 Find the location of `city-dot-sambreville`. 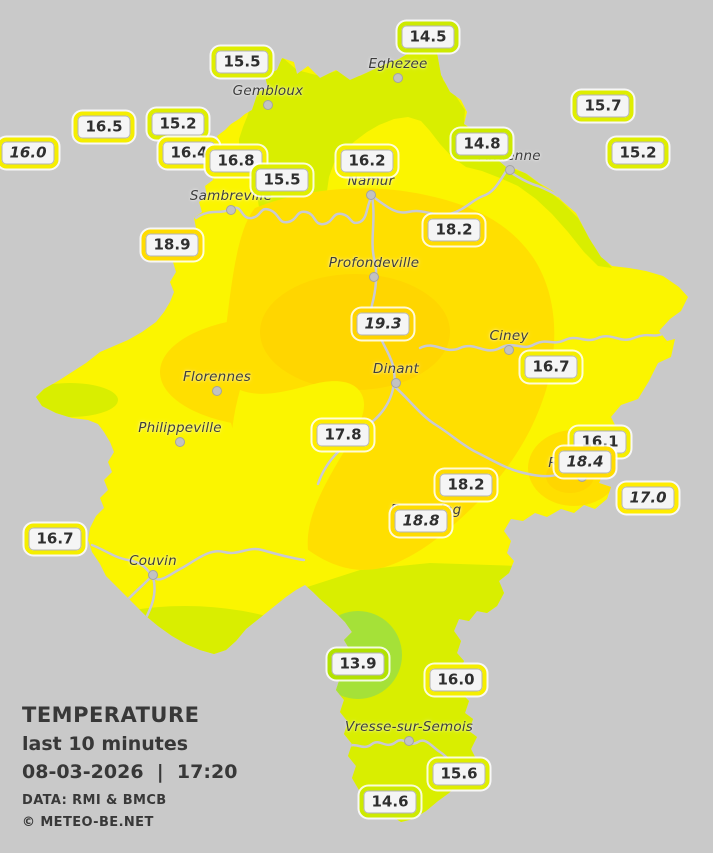

city-dot-sambreville is located at coordinates (231, 210).